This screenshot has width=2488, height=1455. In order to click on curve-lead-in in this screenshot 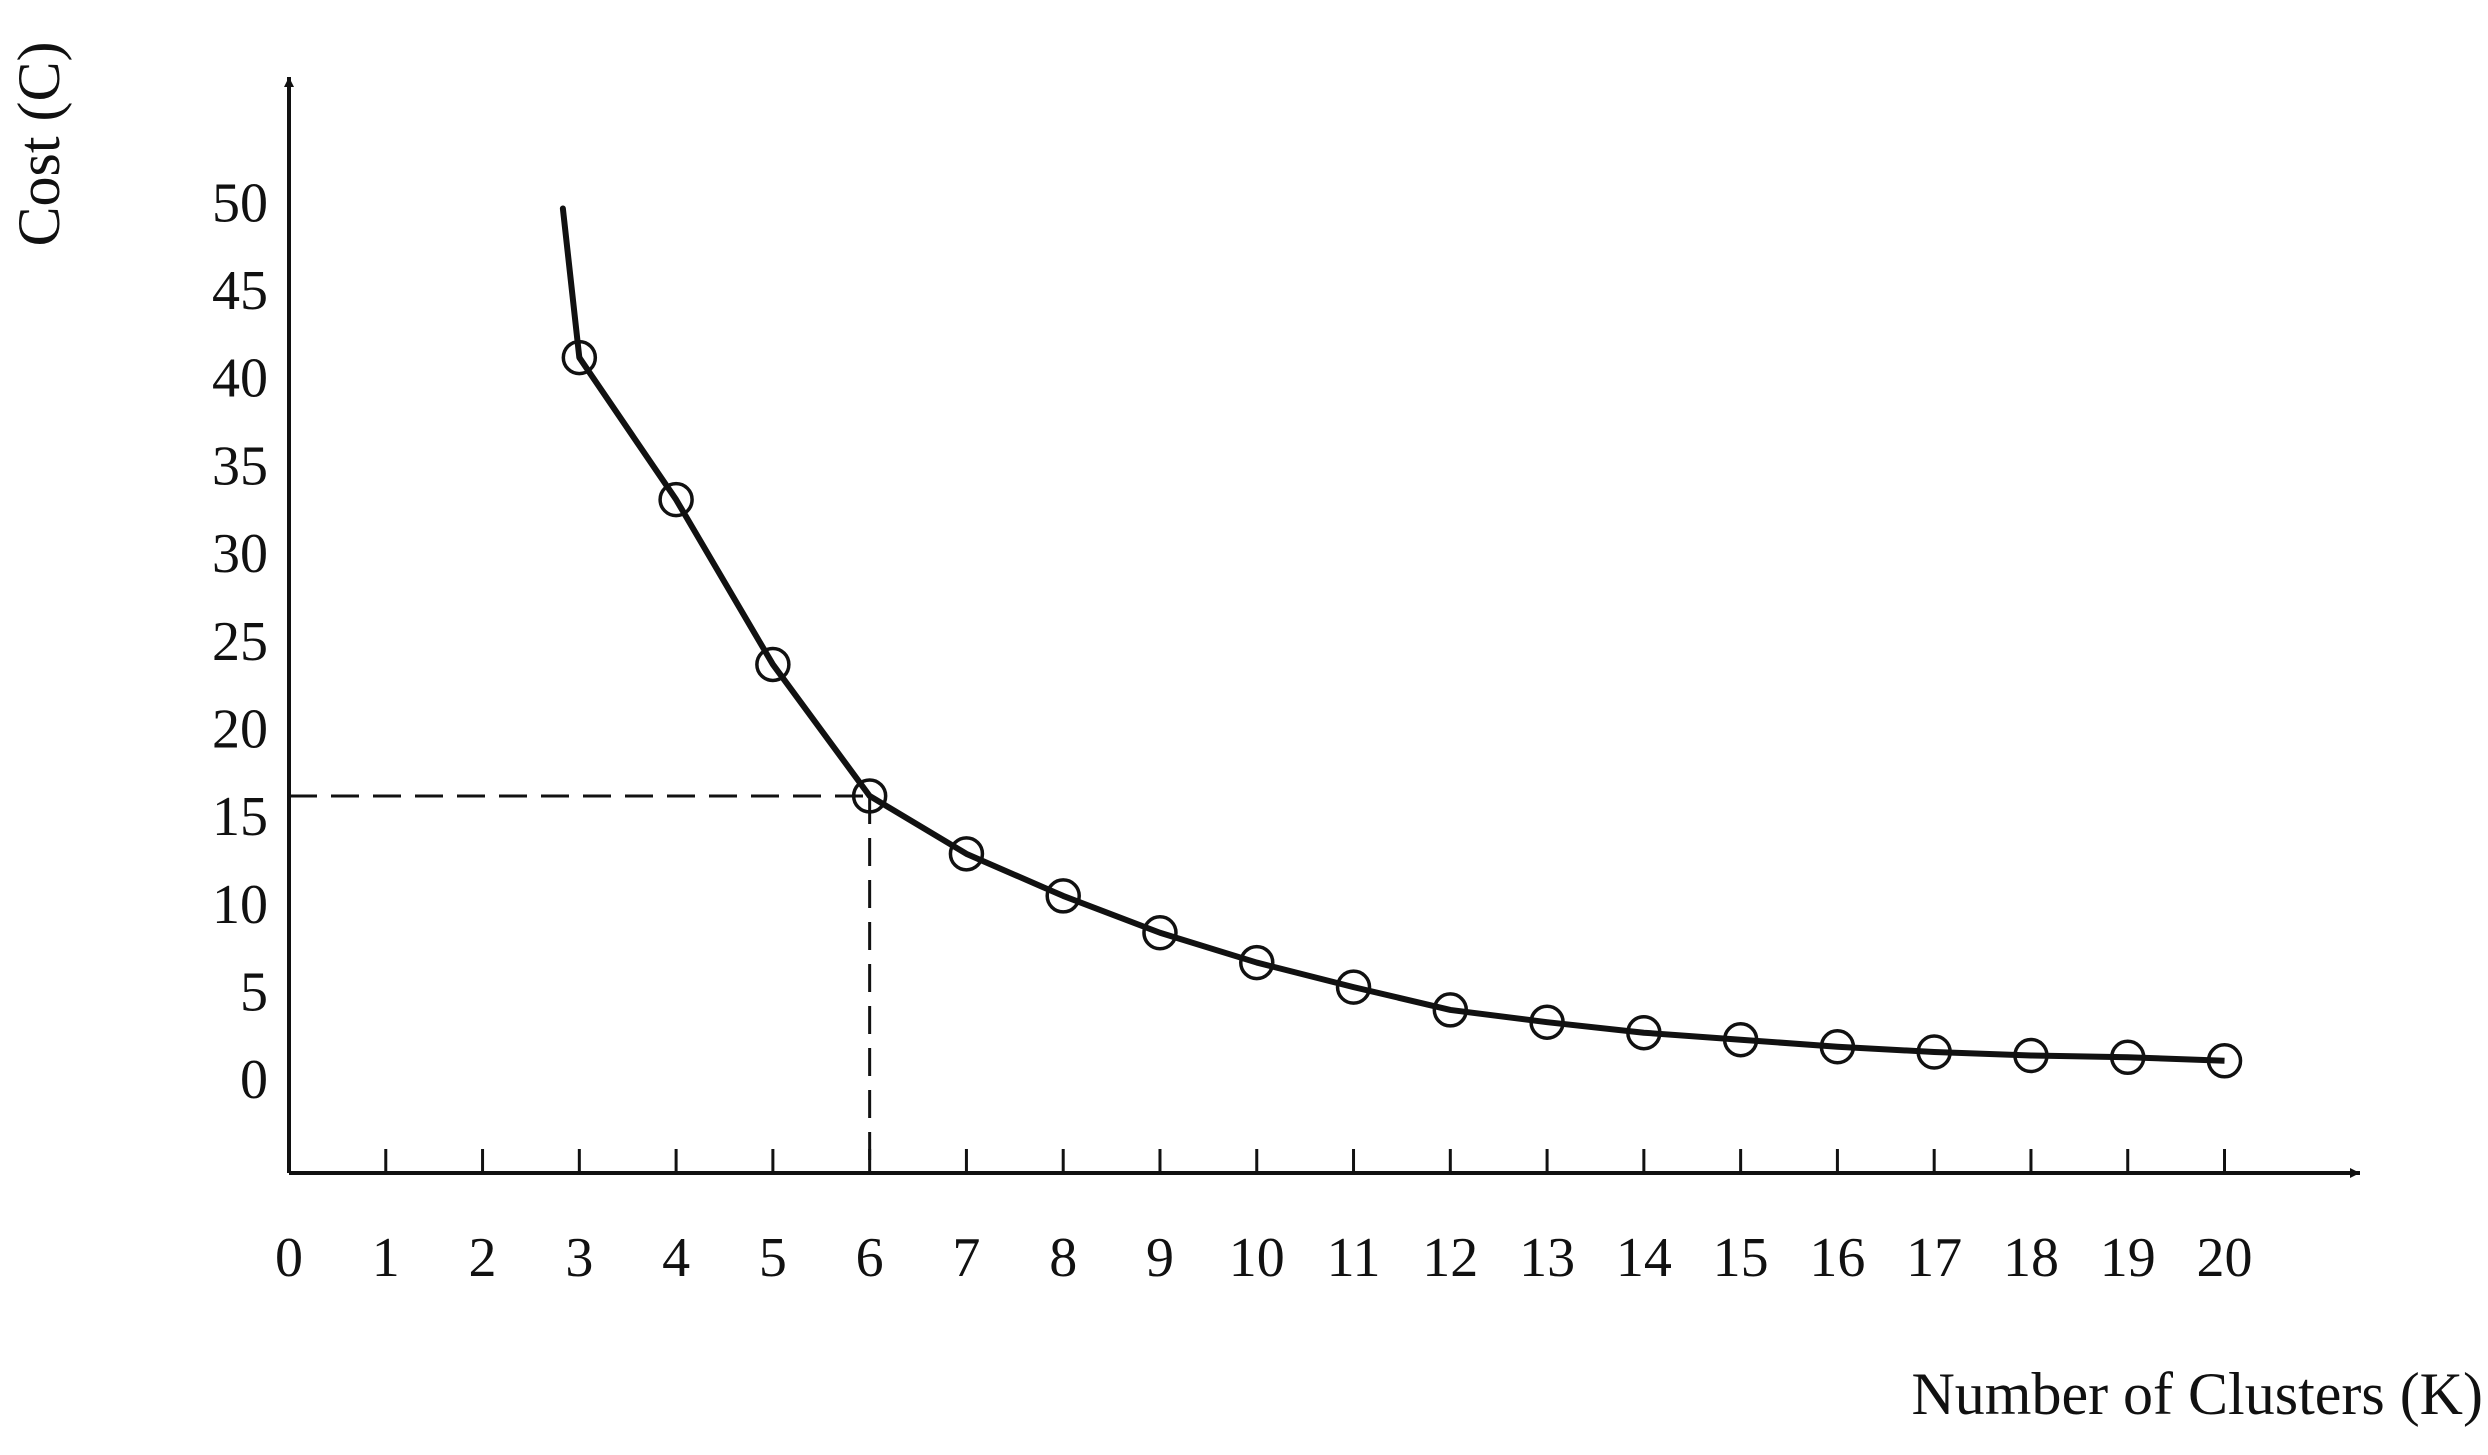, I will do `click(571, 283)`.